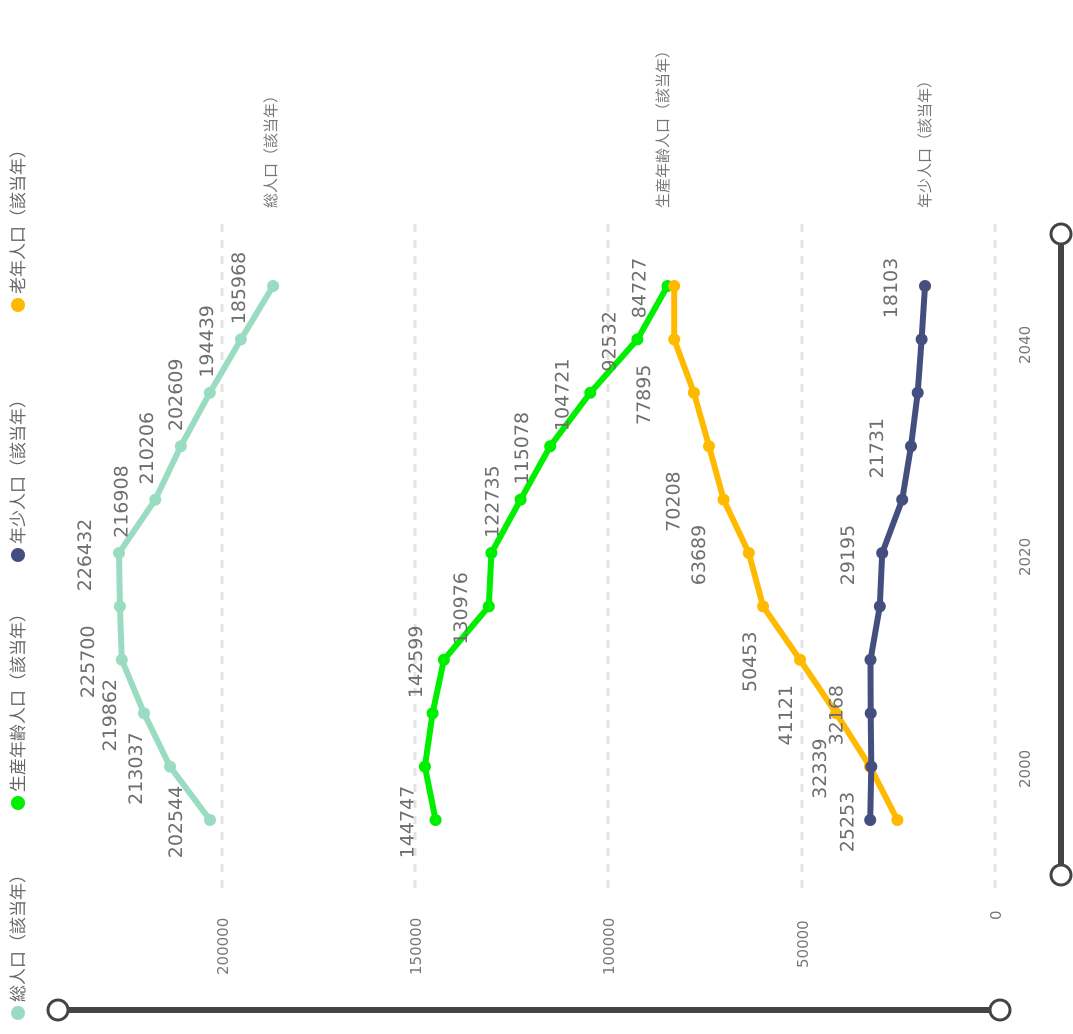 The width and height of the screenshot is (1073, 1034). I want to click on data-label-young: 29195, so click(848, 555).